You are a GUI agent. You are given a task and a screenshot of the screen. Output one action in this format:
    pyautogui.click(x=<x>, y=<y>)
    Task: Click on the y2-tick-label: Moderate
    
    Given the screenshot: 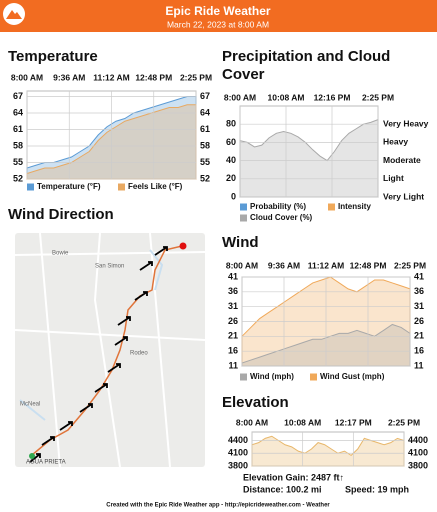 What is the action you would take?
    pyautogui.click(x=402, y=160)
    